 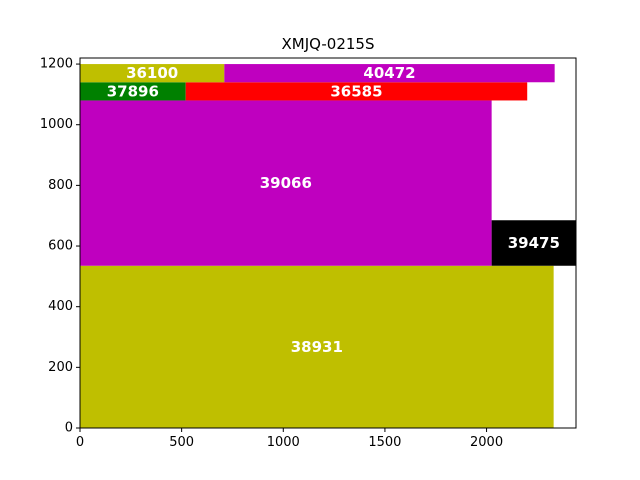 I want to click on y-tick-label: 1000, so click(x=56, y=124).